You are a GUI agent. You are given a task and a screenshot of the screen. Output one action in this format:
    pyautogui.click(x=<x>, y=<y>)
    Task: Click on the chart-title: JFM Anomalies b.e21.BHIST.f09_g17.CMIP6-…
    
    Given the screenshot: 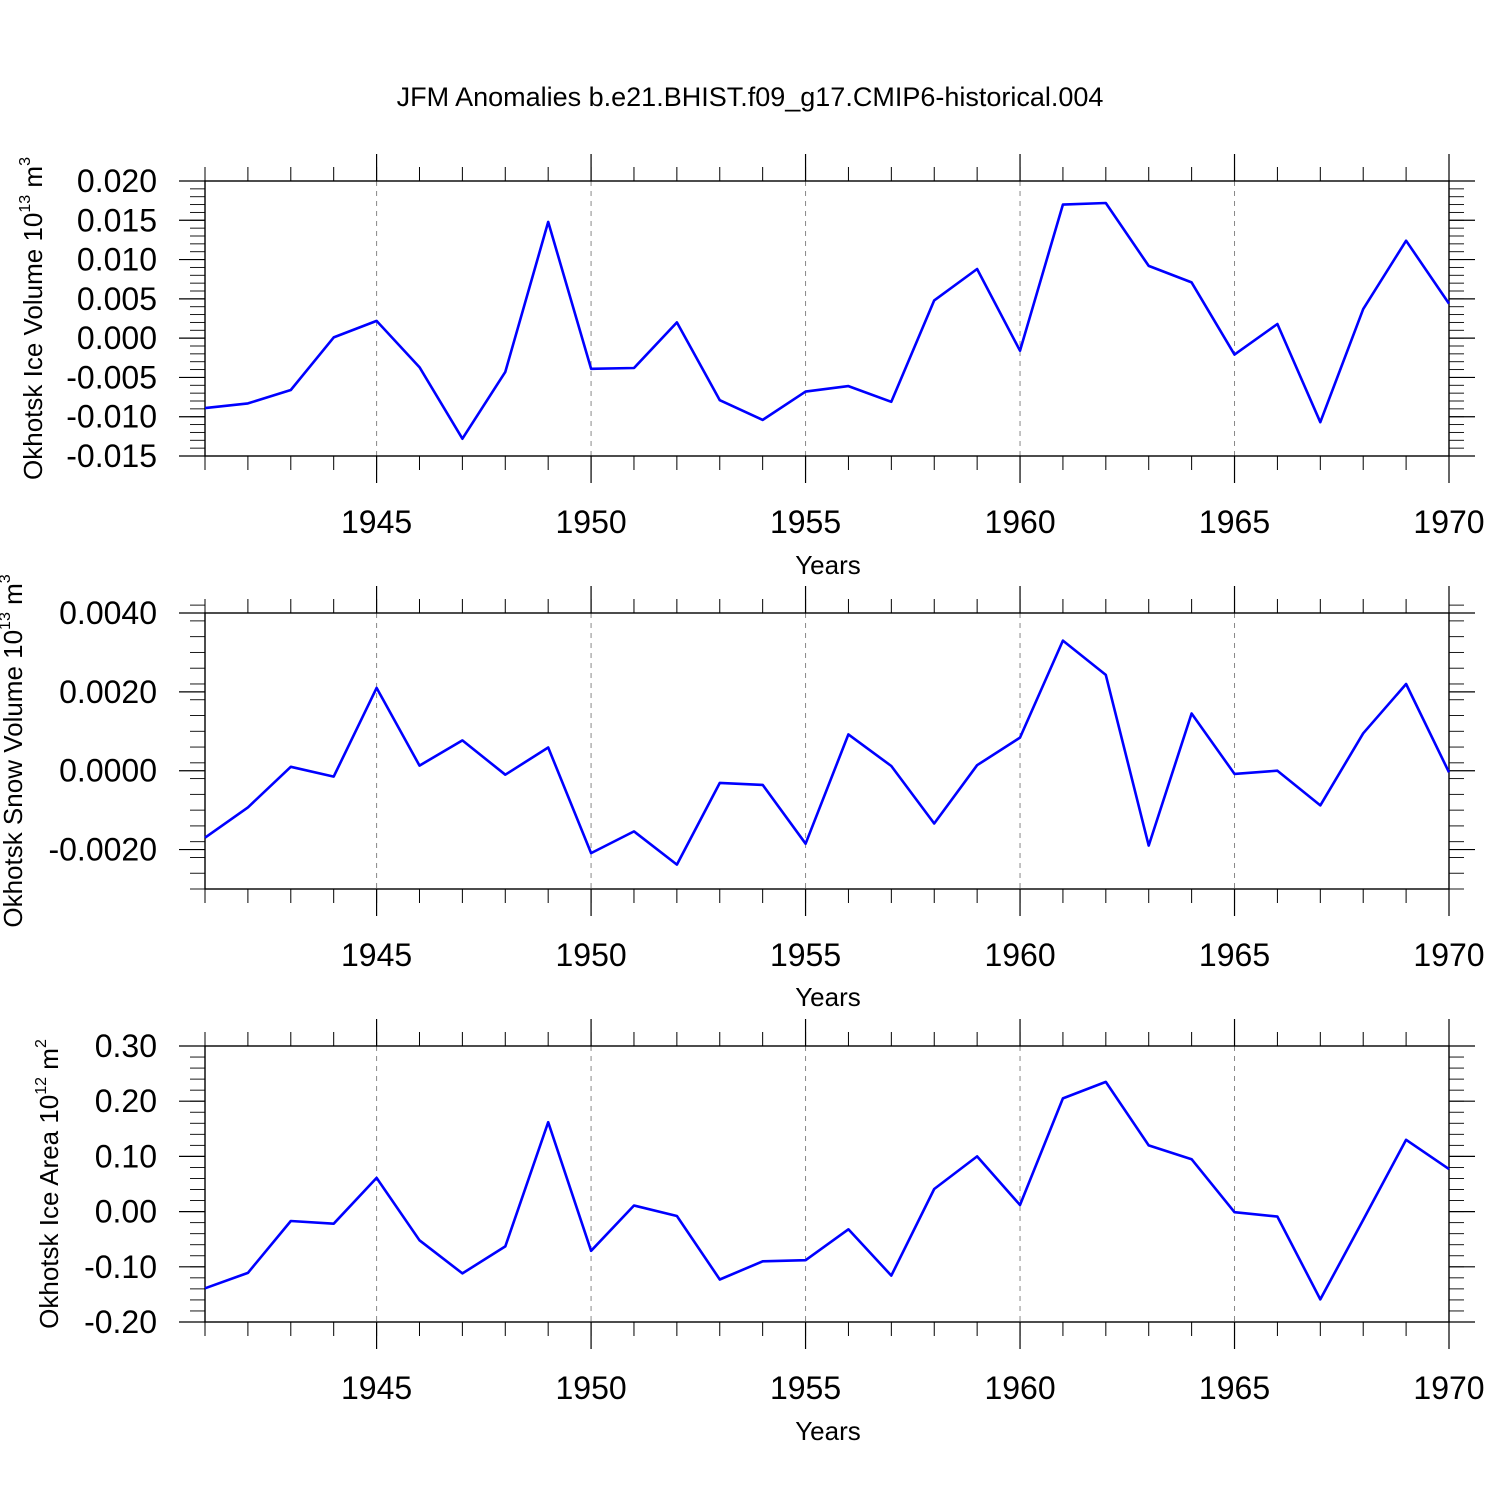 What is the action you would take?
    pyautogui.click(x=750, y=97)
    